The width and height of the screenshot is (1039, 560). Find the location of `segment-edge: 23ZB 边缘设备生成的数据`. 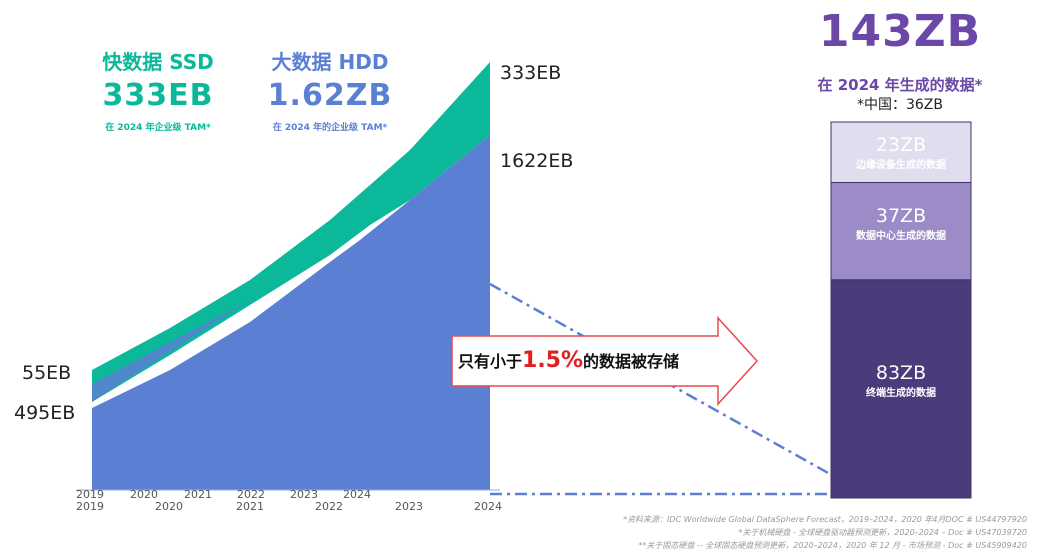

segment-edge: 23ZB 边缘设备生成的数据 is located at coordinates (901, 152).